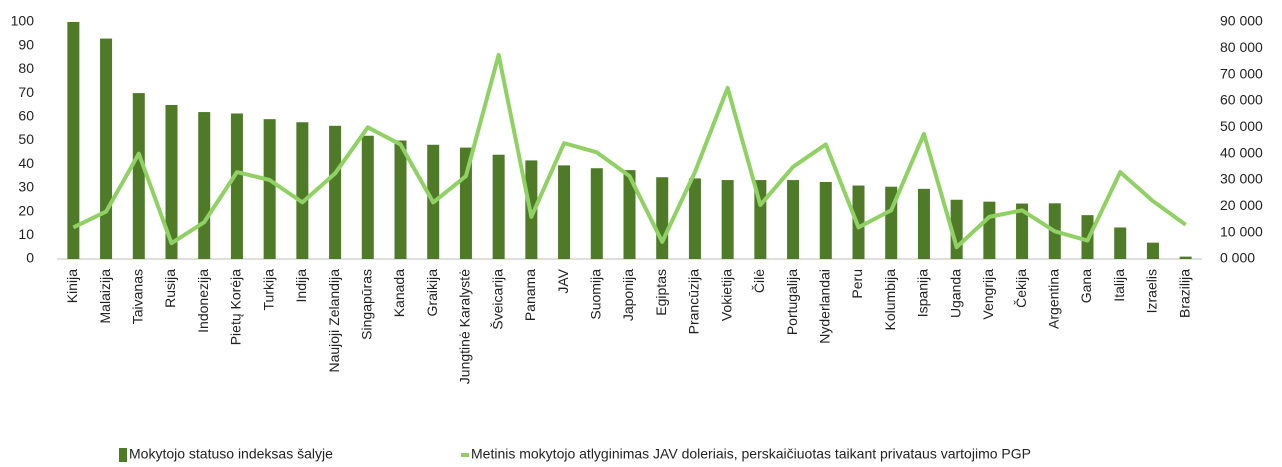 The width and height of the screenshot is (1282, 467). Describe the element at coordinates (1184, 293) in the screenshot. I see `x-tick-label: Brazilija` at that location.